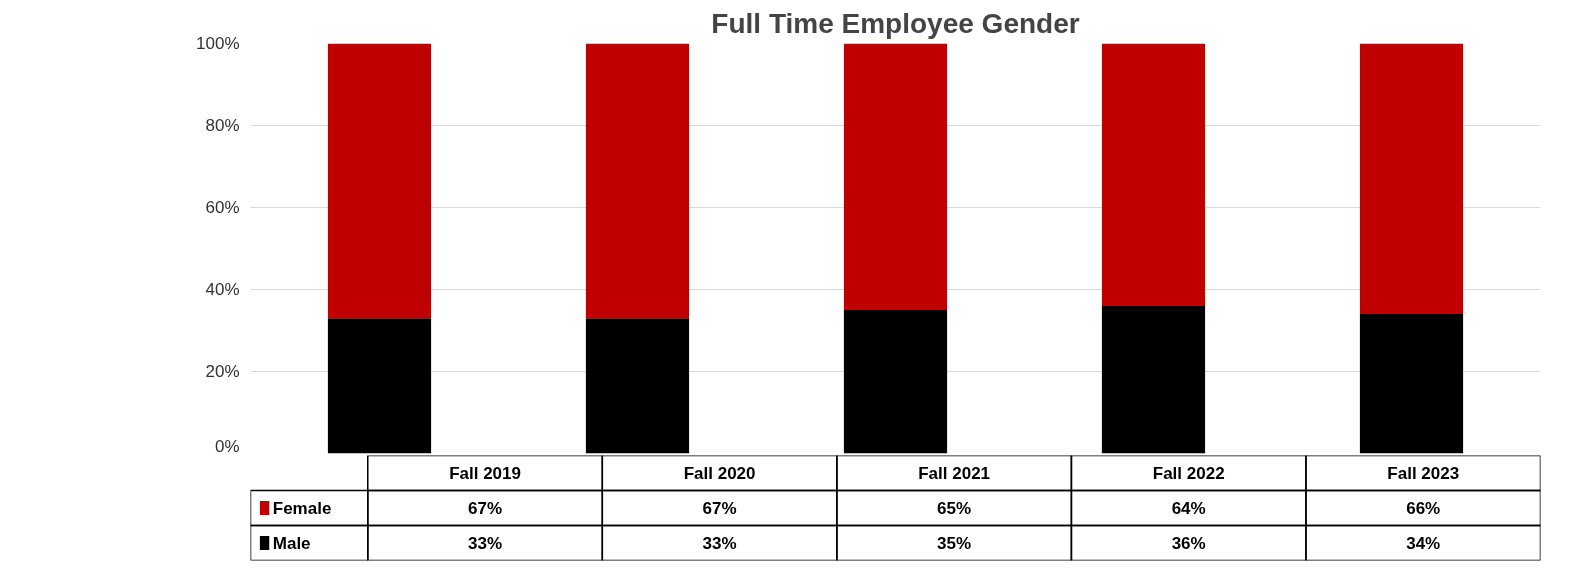 This screenshot has width=1581, height=579. Describe the element at coordinates (222, 207) in the screenshot. I see `y-tick-label: 60%` at that location.